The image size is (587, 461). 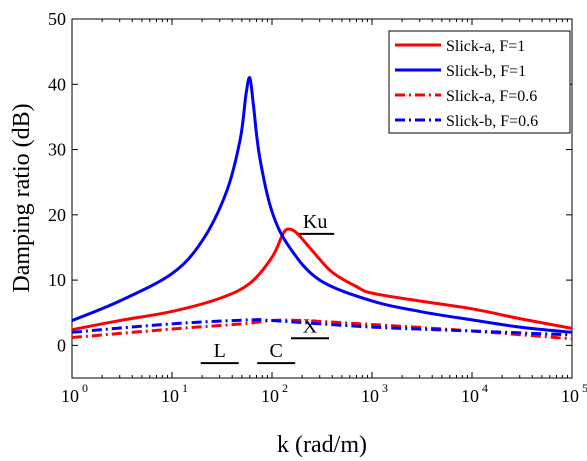 What do you see at coordinates (57, 280) in the screenshot?
I see `y-tick-label: 10` at bounding box center [57, 280].